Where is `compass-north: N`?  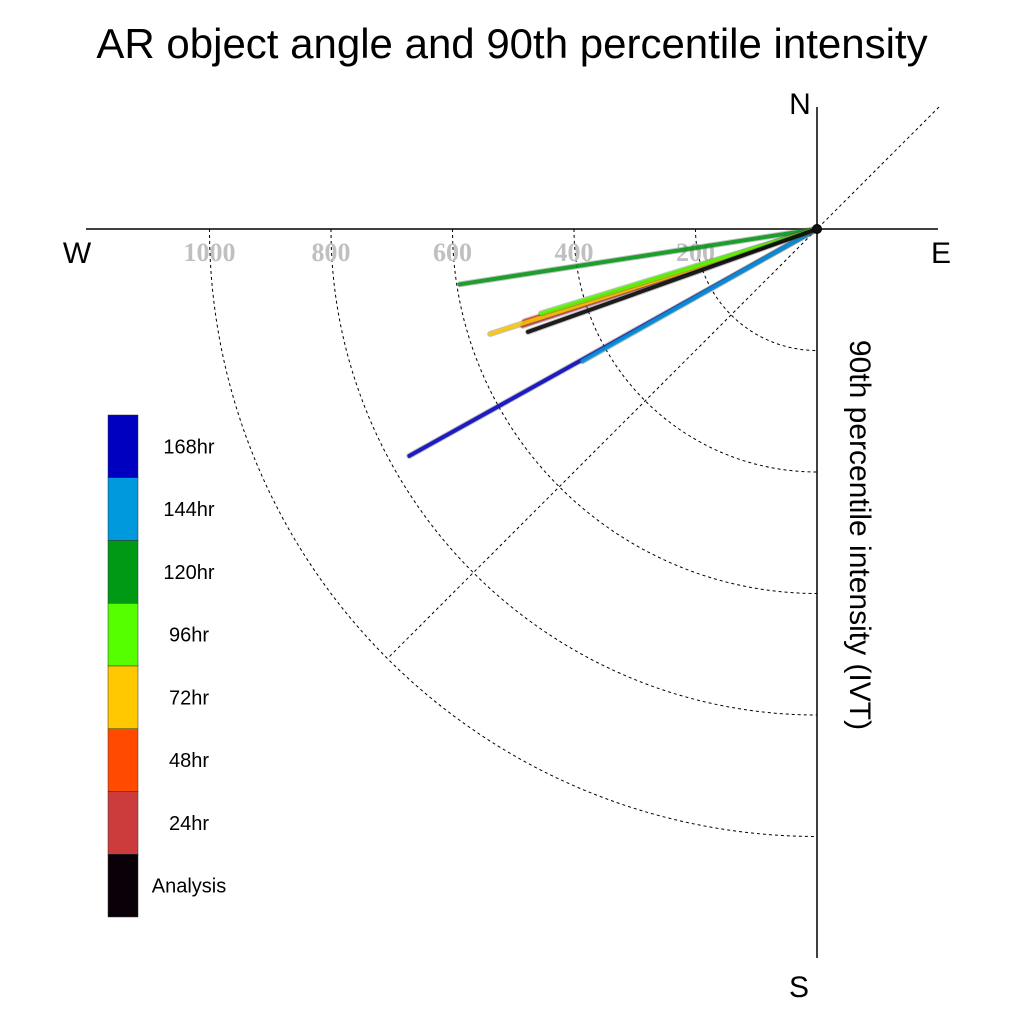
compass-north: N is located at coordinates (800, 104).